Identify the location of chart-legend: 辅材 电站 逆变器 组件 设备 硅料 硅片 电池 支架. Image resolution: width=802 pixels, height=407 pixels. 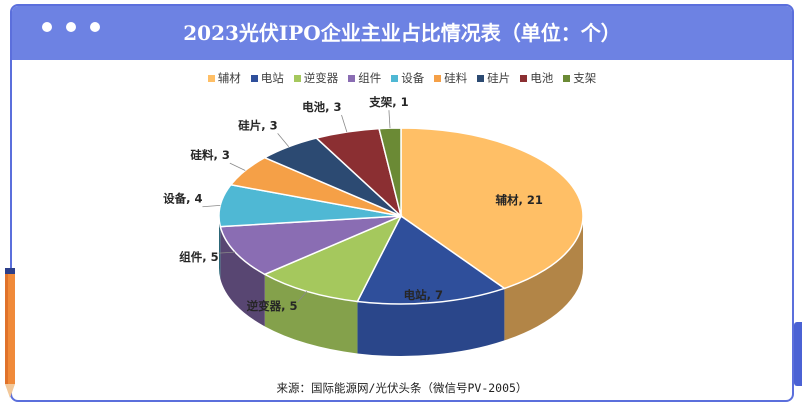
(402, 78).